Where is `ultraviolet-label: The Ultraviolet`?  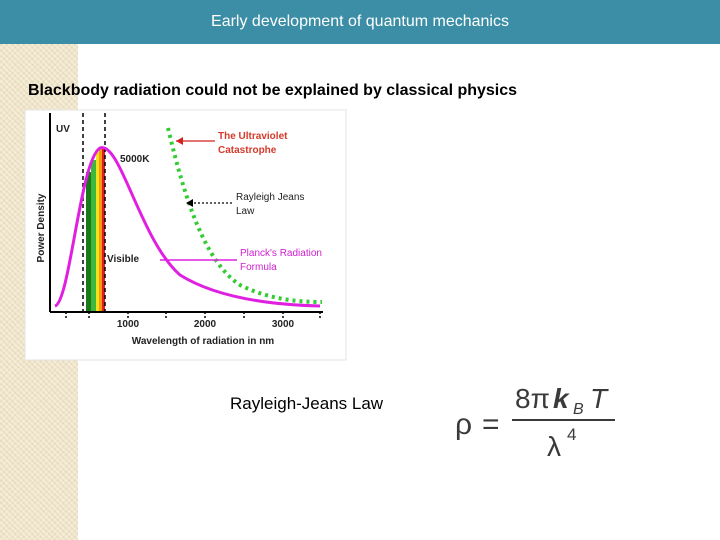
ultraviolet-label: The Ultraviolet is located at coordinates (253, 136).